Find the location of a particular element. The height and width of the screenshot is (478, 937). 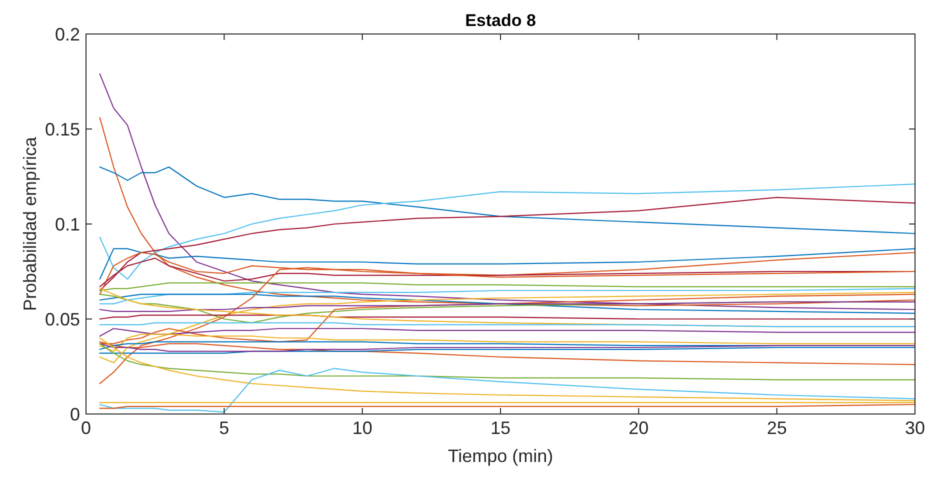

y-tick-label: 0 is located at coordinates (75, 414).